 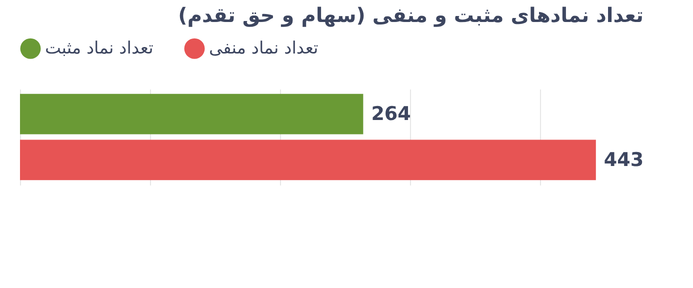 I want to click on legend-label: تعداد نماد منفی, so click(x=264, y=48).